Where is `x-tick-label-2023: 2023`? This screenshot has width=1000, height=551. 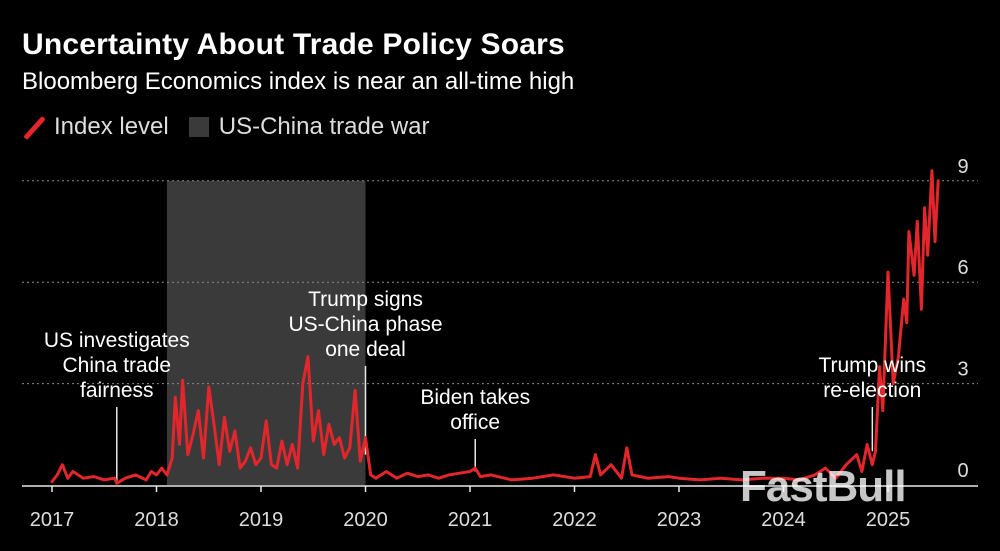
x-tick-label-2023: 2023 is located at coordinates (679, 520).